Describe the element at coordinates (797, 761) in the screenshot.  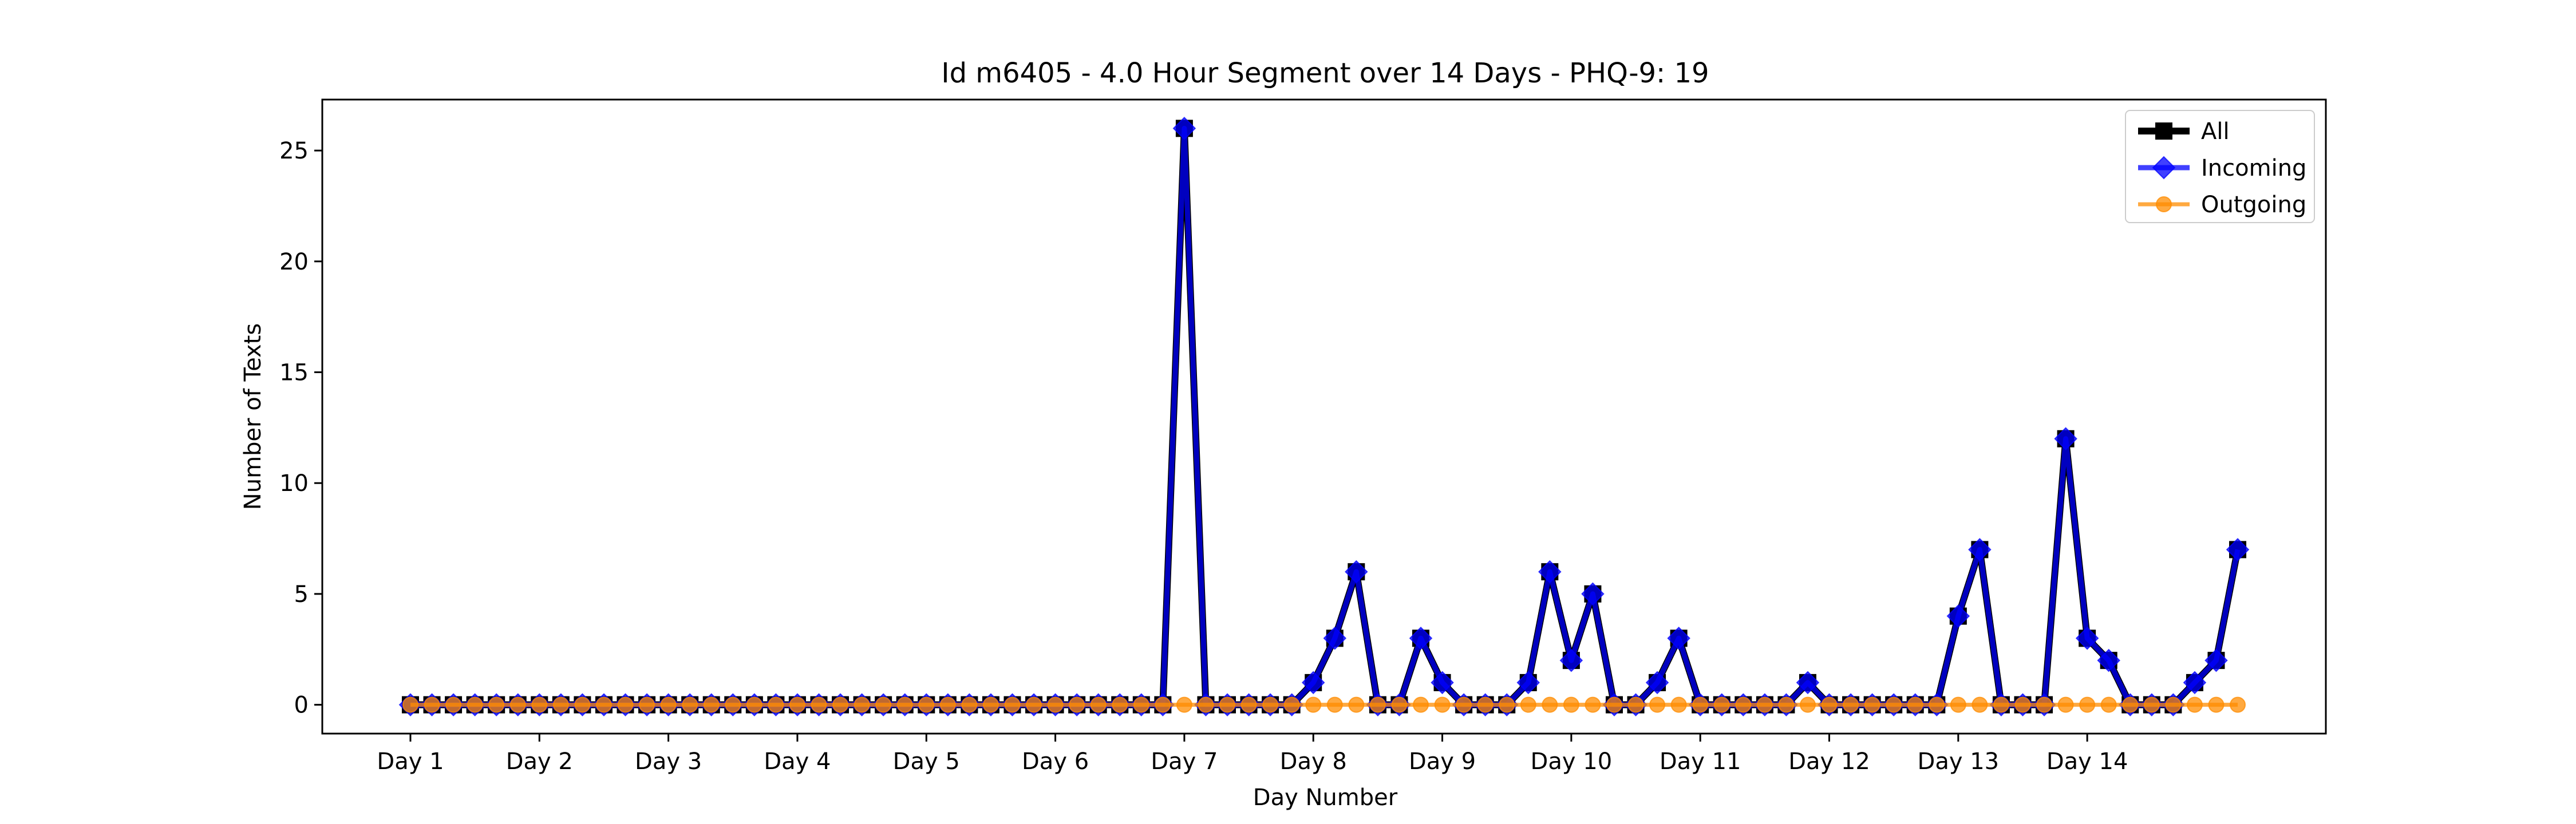
I see `x-tick-label: Day 4` at that location.